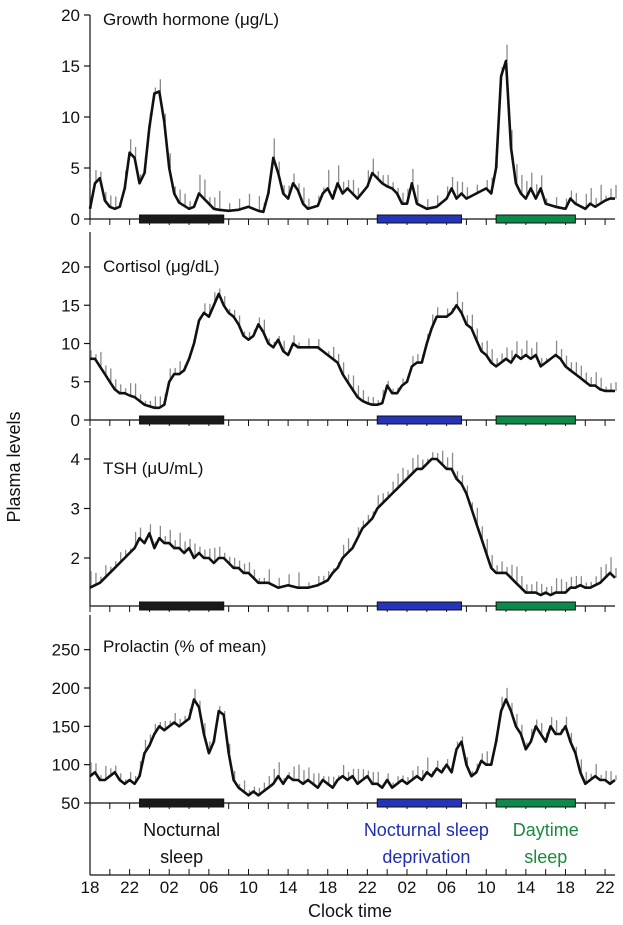 The height and width of the screenshot is (925, 623). What do you see at coordinates (351, 136) in the screenshot?
I see `series-line-gh` at bounding box center [351, 136].